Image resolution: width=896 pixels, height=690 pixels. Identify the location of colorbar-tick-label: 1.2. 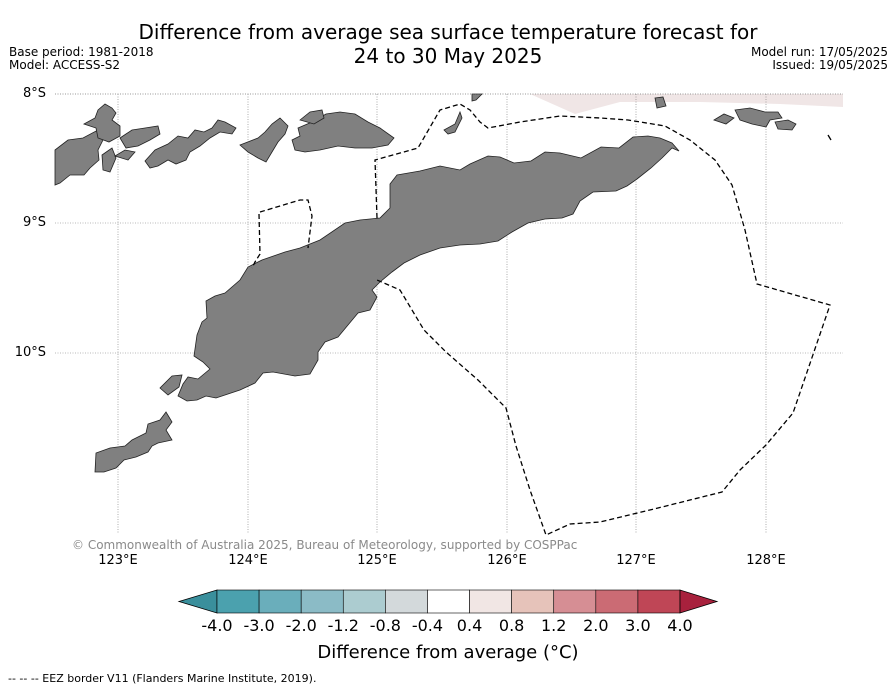
(553, 625).